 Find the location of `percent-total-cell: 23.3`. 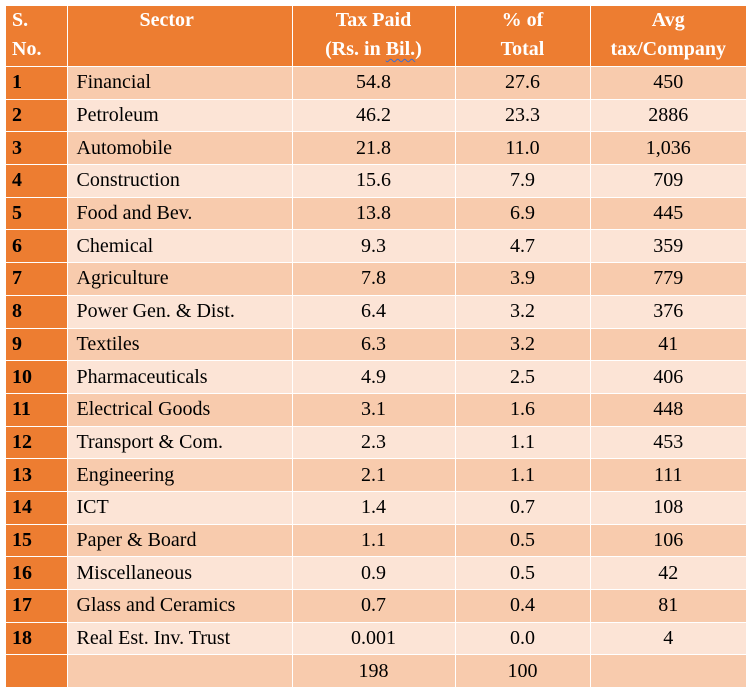

percent-total-cell: 23.3 is located at coordinates (522, 115).